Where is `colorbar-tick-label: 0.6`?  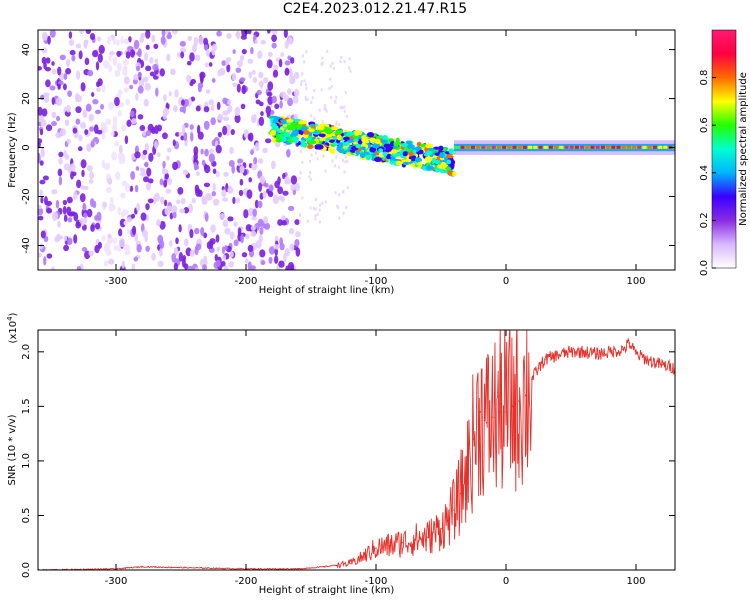 colorbar-tick-label: 0.6 is located at coordinates (704, 125).